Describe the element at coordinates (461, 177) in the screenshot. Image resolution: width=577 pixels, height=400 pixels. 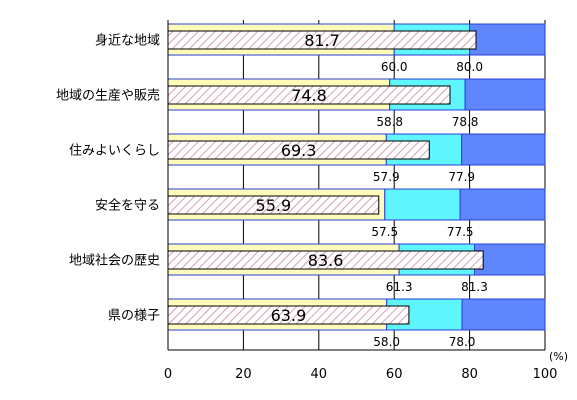
I see `band-upper-label: 77.9` at that location.